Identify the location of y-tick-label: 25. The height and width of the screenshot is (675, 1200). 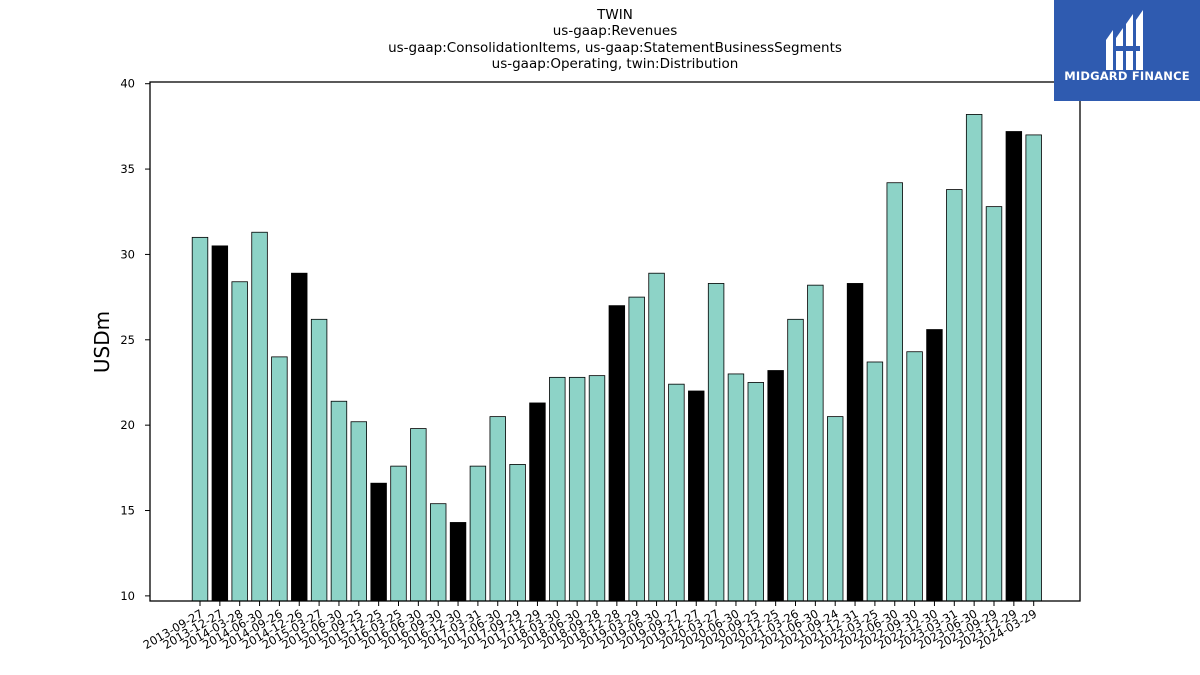
(127, 340).